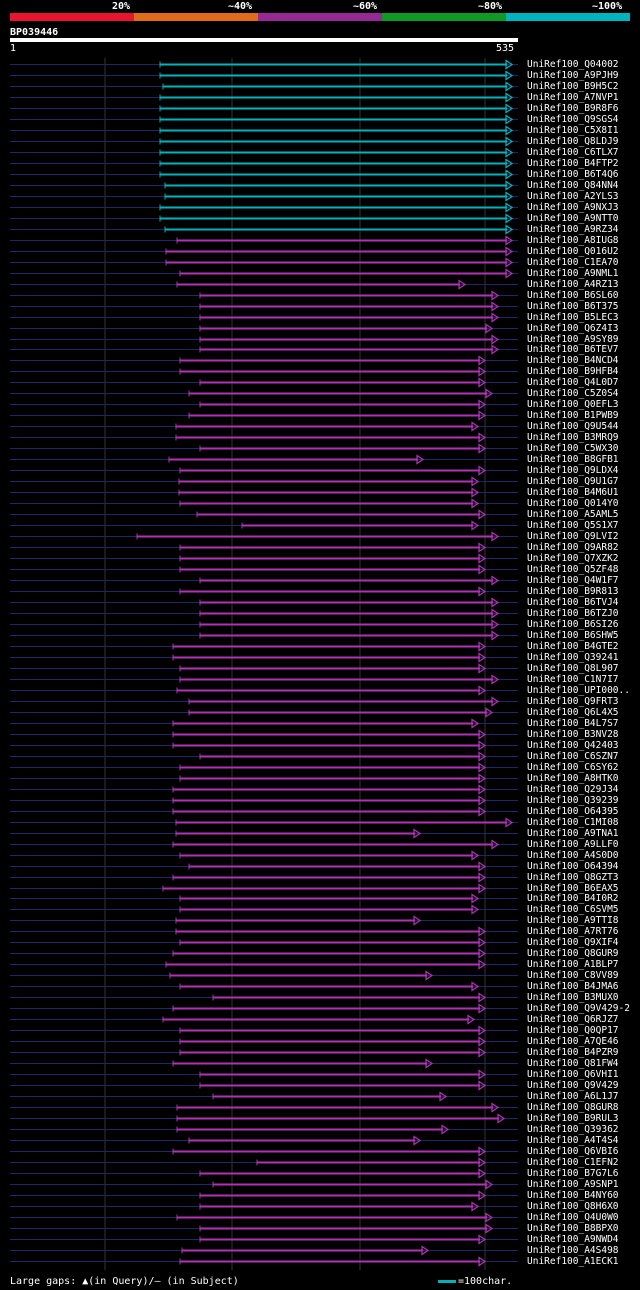  What do you see at coordinates (573, 855) in the screenshot?
I see `hit-label: UniRef100_A4S0D0` at bounding box center [573, 855].